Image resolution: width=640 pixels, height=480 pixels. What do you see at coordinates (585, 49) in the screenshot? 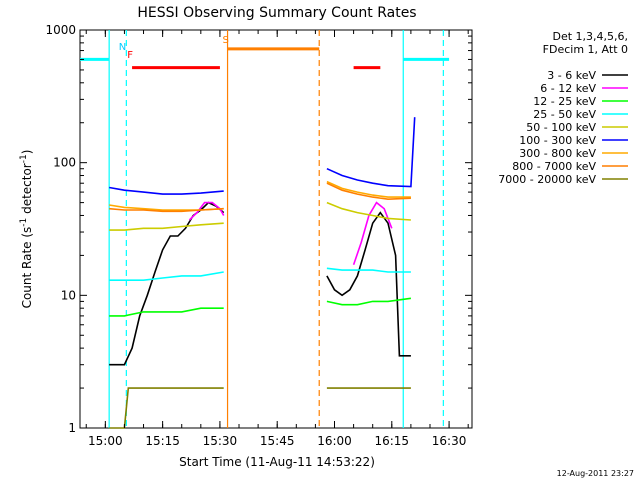
I see `legend-header-line: FDecim 1, Att 0` at bounding box center [585, 49].